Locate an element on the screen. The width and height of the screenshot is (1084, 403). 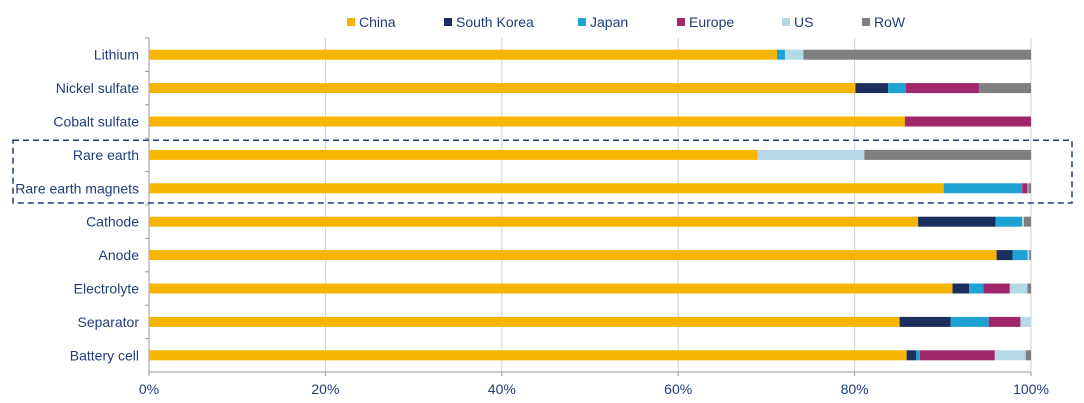
y-tick-label: Separator is located at coordinates (109, 322).